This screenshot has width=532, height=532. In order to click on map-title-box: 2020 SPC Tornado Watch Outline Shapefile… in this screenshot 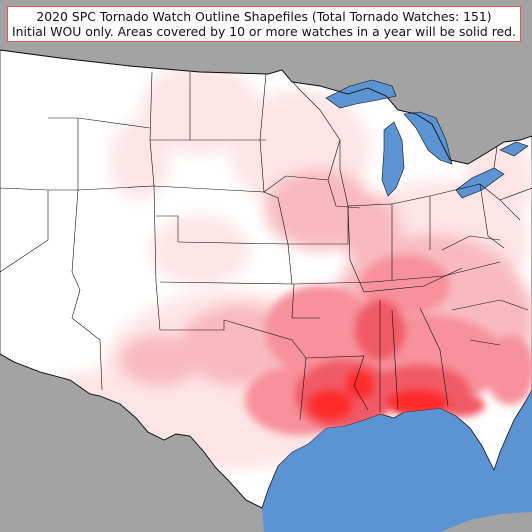, I will do `click(264, 24)`.